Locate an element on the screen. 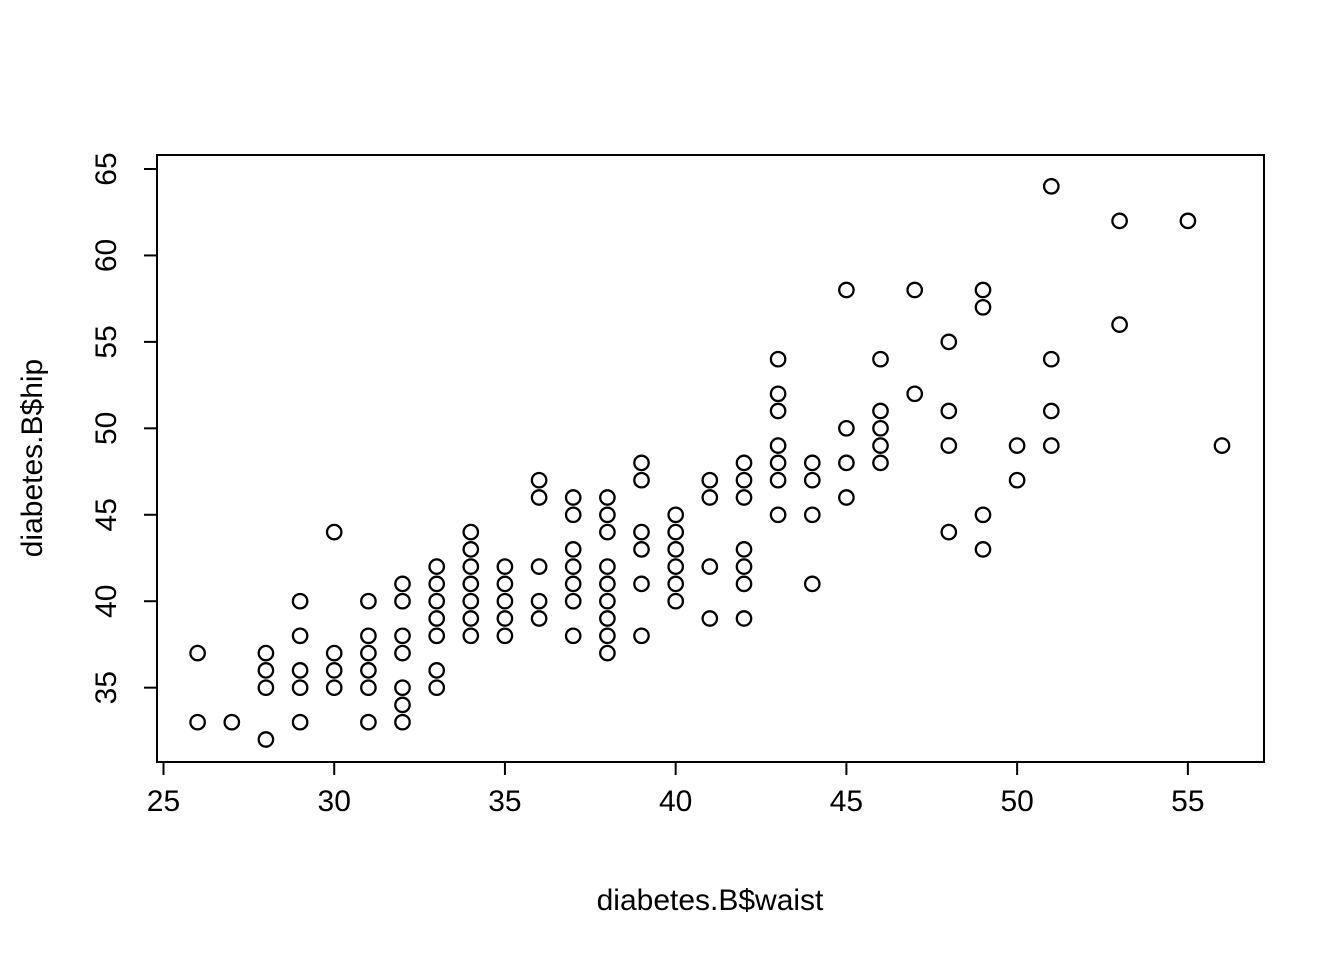 This screenshot has height=965, width=1344. y-tick-label: 45 is located at coordinates (106, 514).